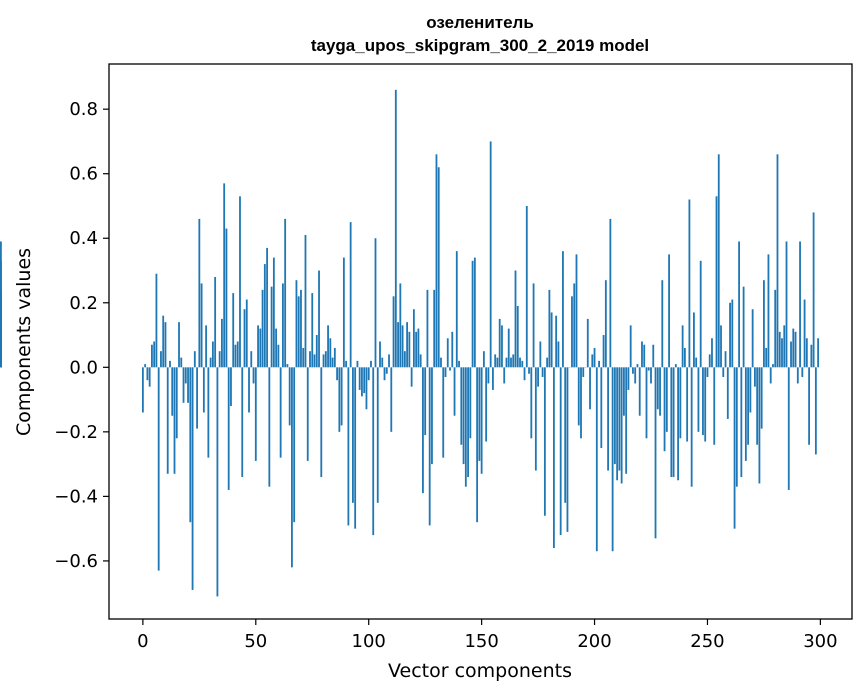  What do you see at coordinates (76, 432) in the screenshot?
I see `y-tick-label: −0.2` at bounding box center [76, 432].